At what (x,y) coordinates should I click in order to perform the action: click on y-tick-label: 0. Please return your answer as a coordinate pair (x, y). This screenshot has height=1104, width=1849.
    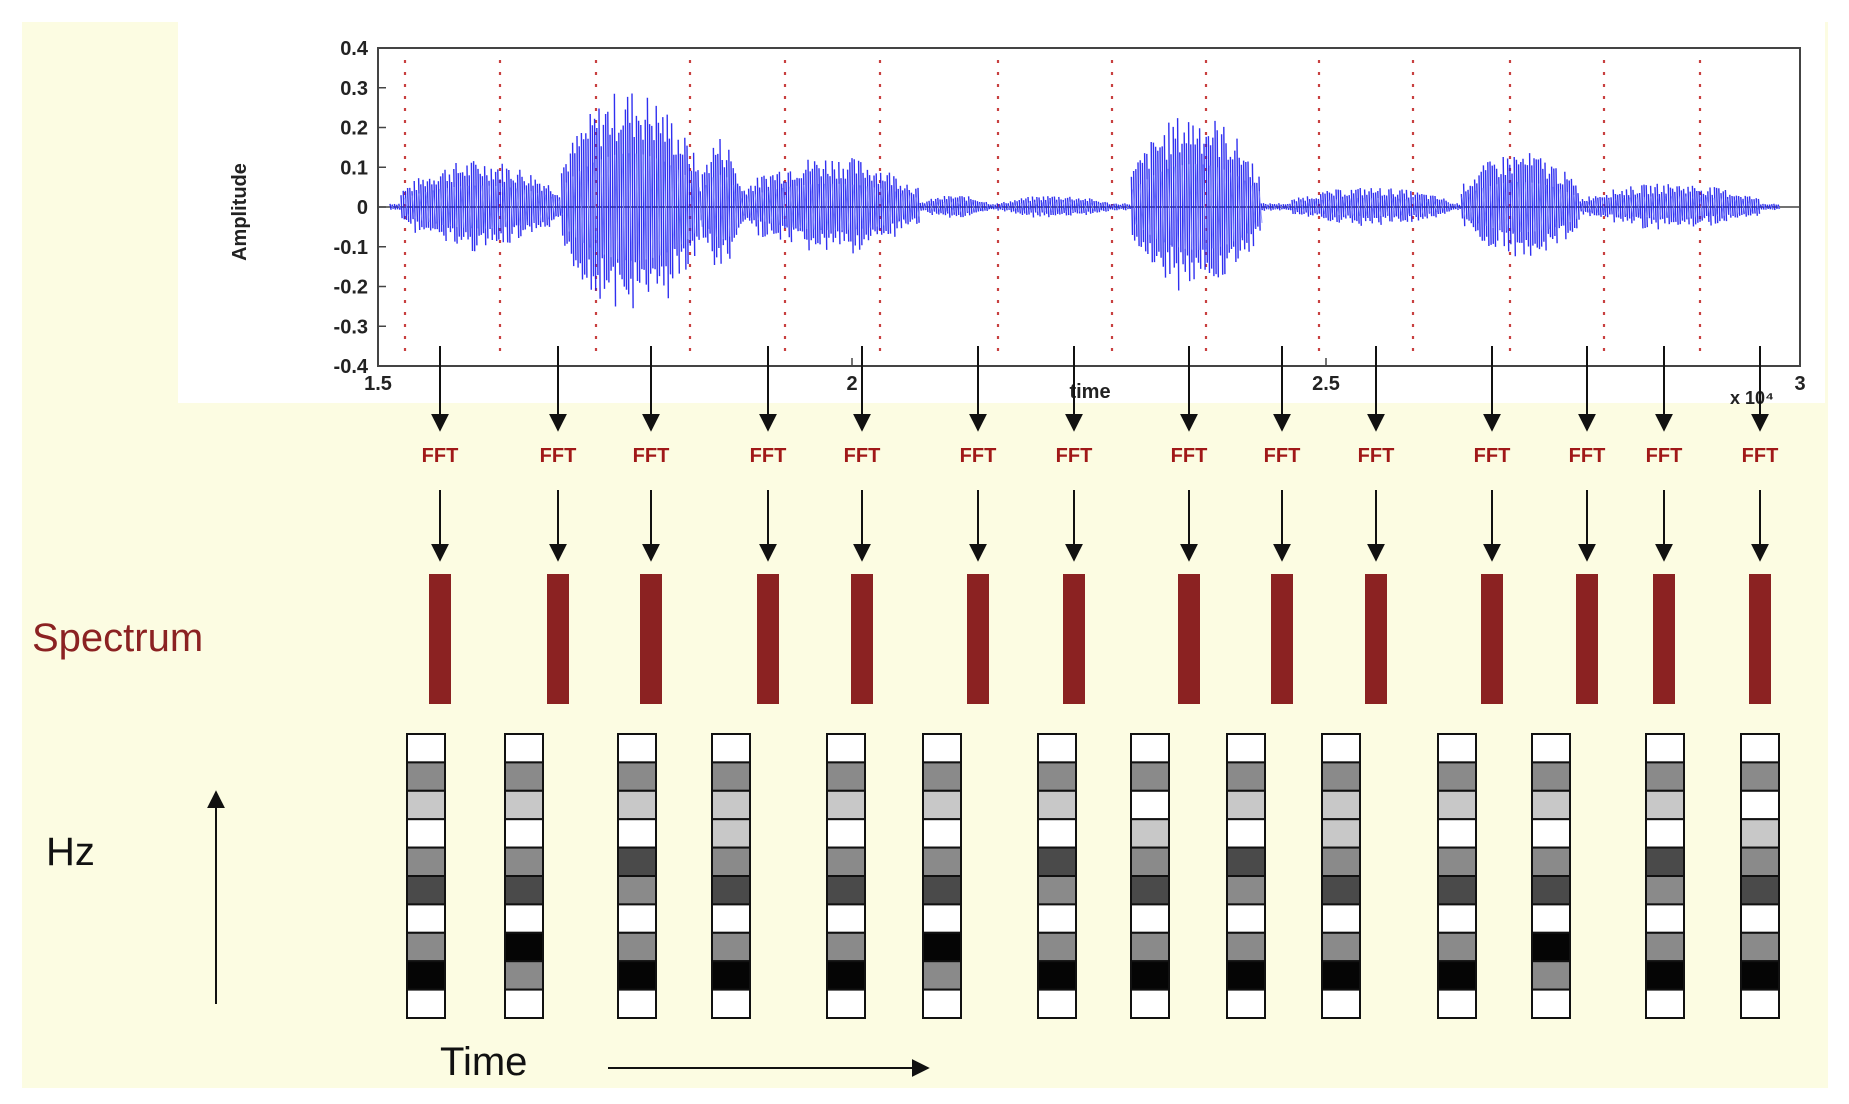
    Looking at the image, I should click on (362, 208).